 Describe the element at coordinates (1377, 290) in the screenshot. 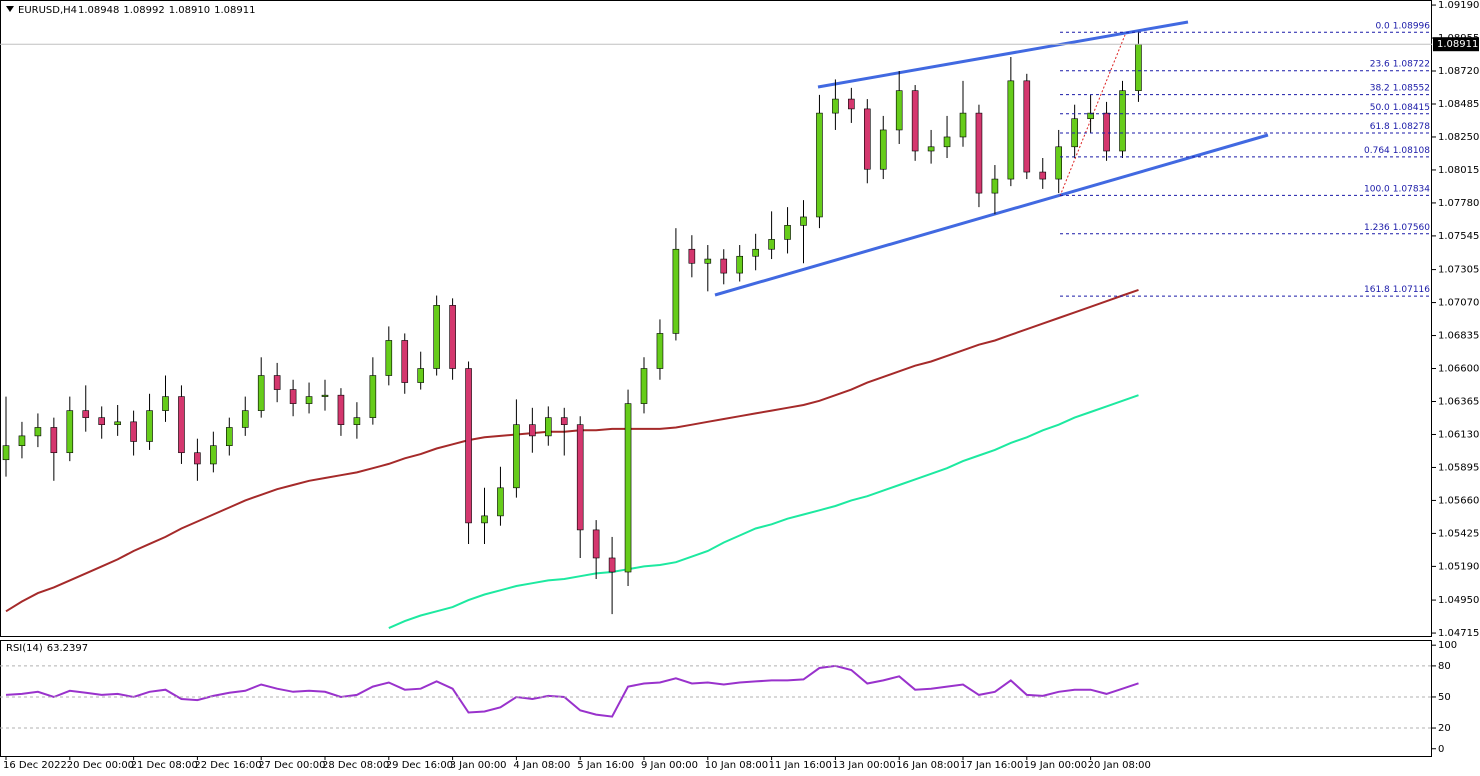

I see `fib-level: 161.8` at that location.